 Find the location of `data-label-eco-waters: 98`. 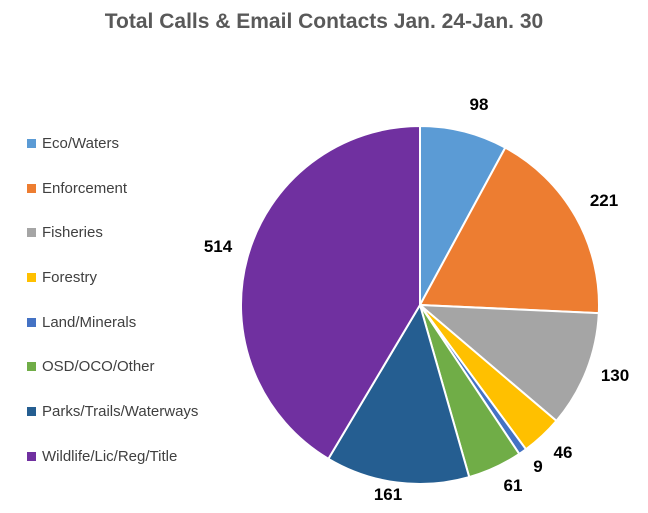

data-label-eco-waters: 98 is located at coordinates (479, 104).